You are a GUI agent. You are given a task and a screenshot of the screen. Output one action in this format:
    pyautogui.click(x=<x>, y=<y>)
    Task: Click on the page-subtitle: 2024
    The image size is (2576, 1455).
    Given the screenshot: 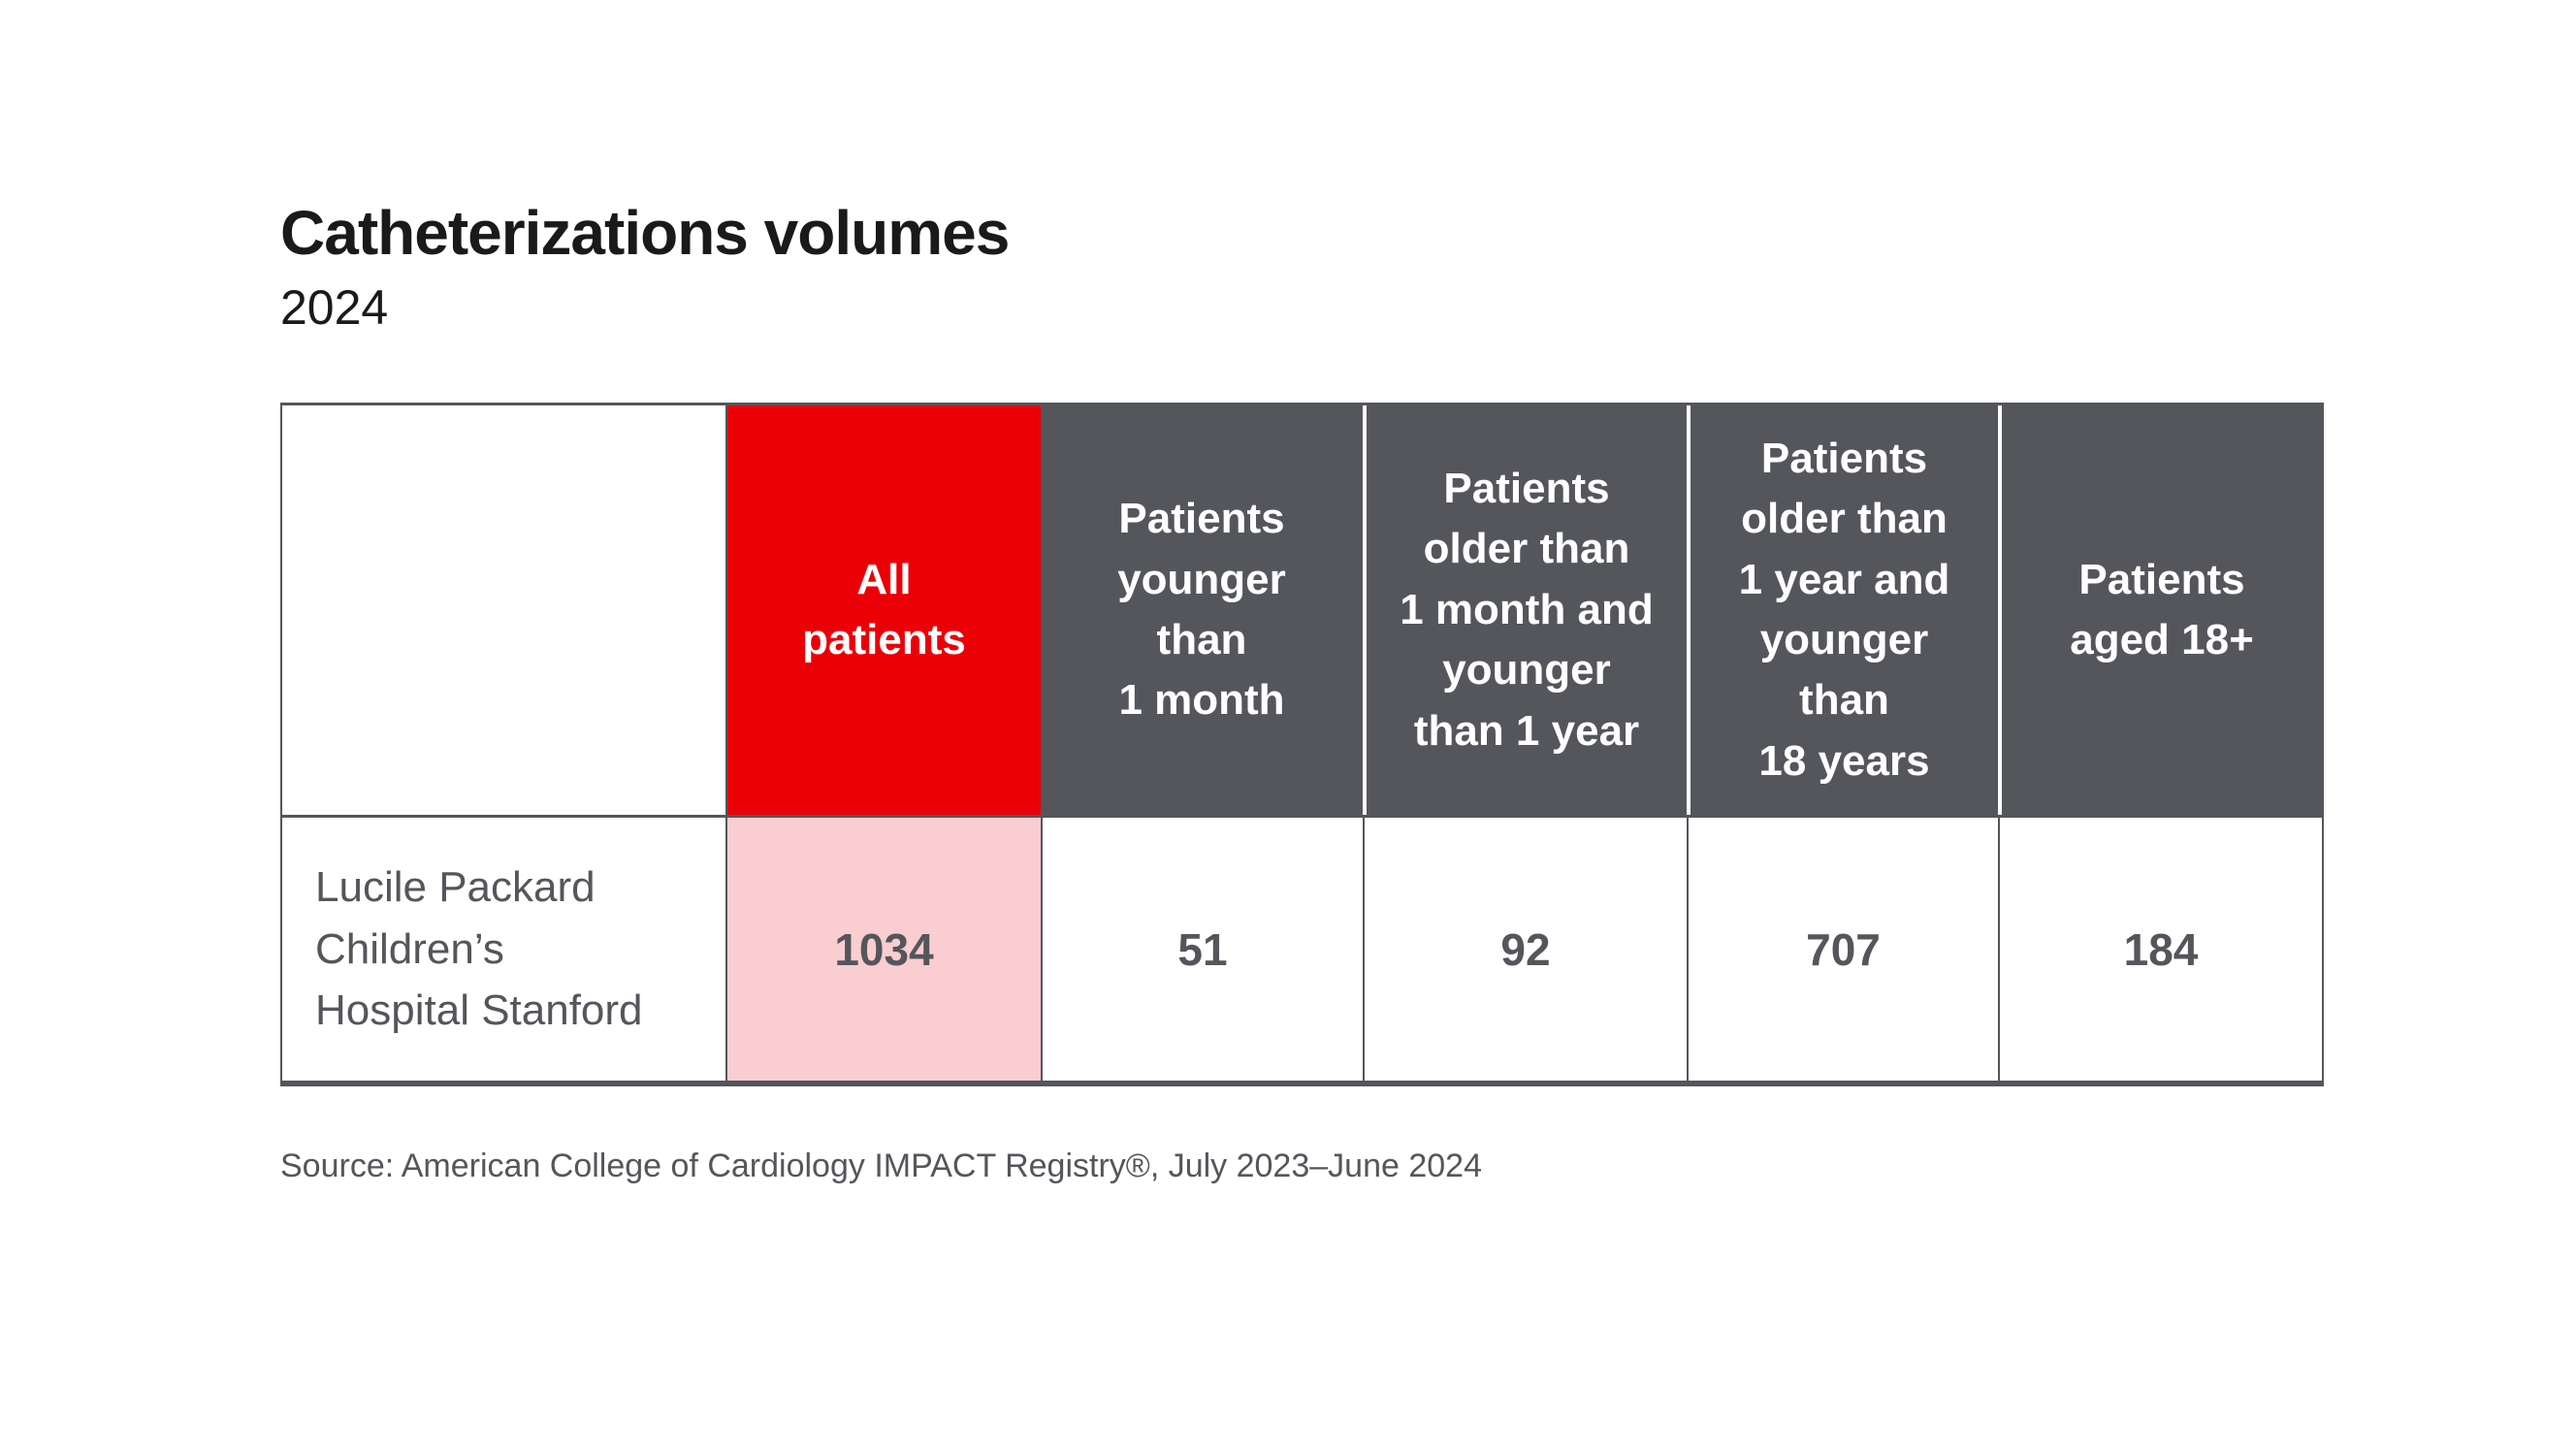 What is the action you would take?
    pyautogui.click(x=334, y=307)
    